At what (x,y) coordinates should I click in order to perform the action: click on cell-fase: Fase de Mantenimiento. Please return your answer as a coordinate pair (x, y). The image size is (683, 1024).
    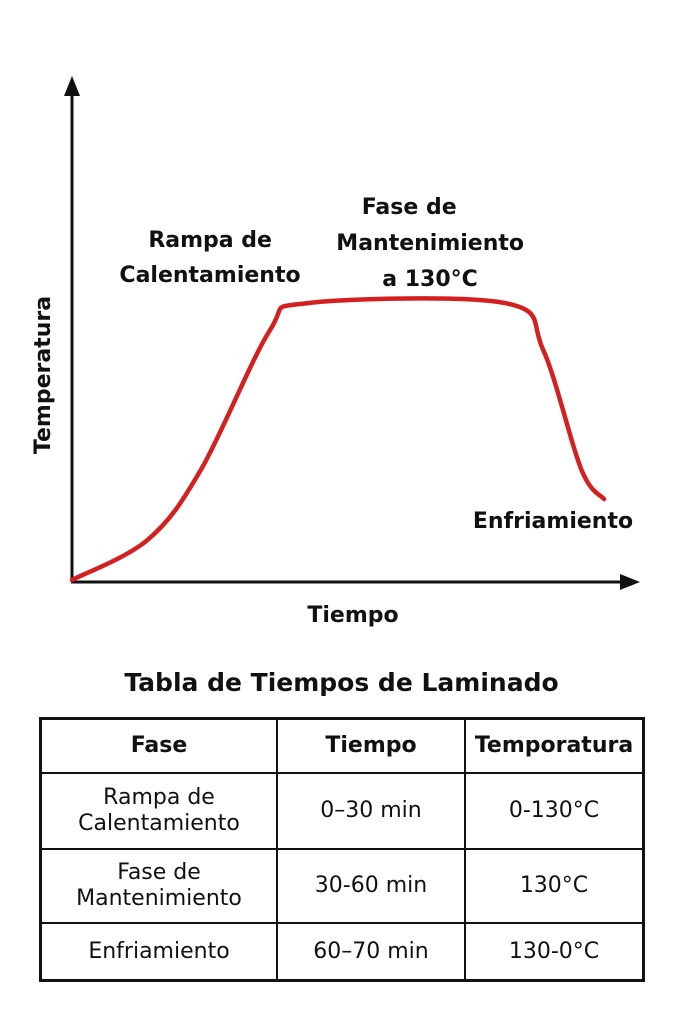
    Looking at the image, I should click on (158, 886).